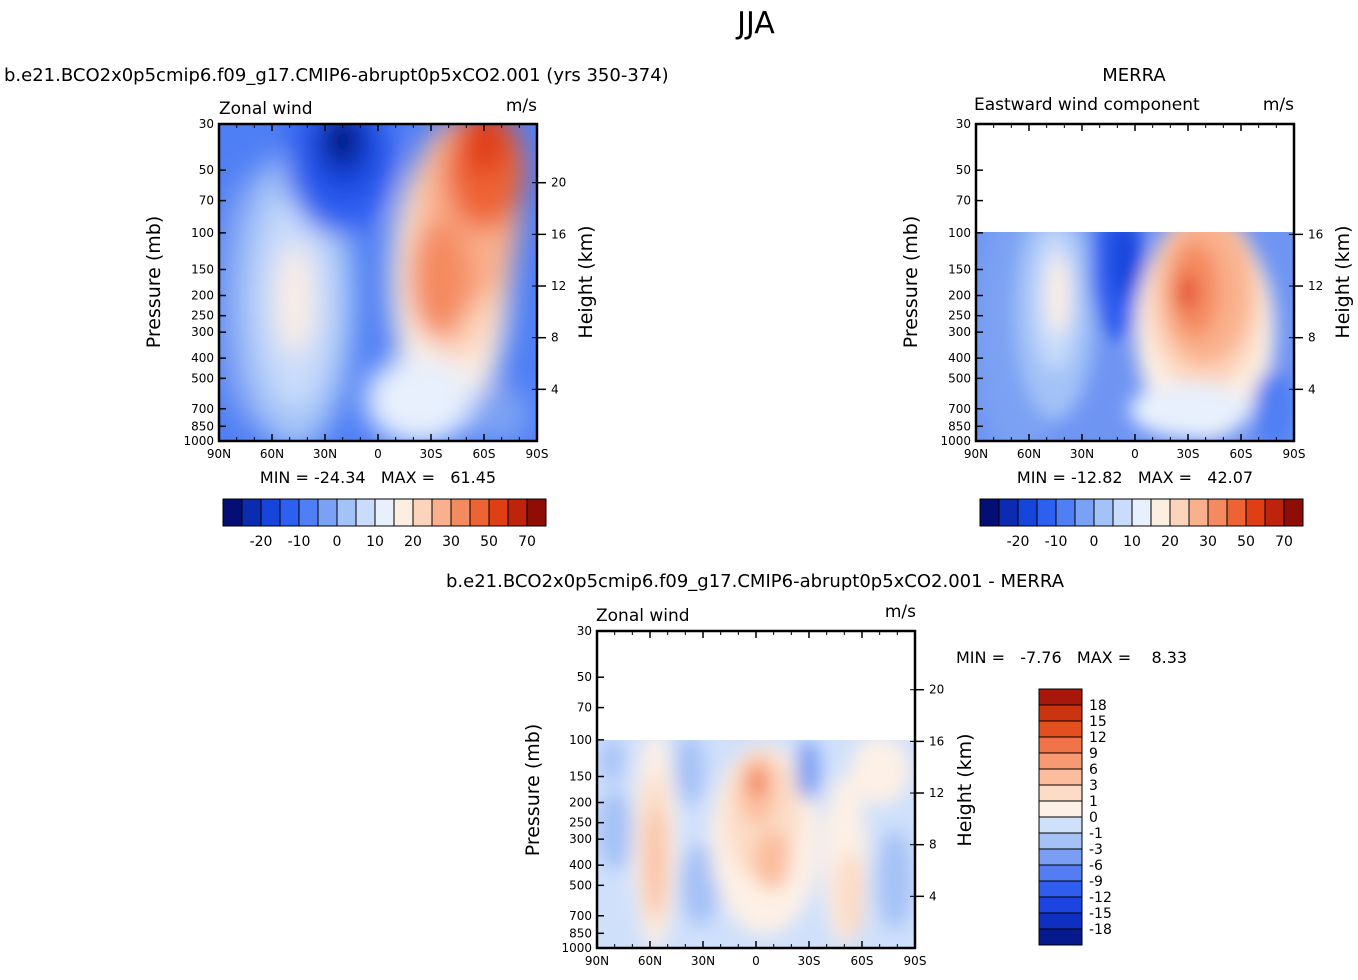 This screenshot has width=1358, height=980. What do you see at coordinates (219, 454) in the screenshot?
I see `x-tick-label: 90N` at bounding box center [219, 454].